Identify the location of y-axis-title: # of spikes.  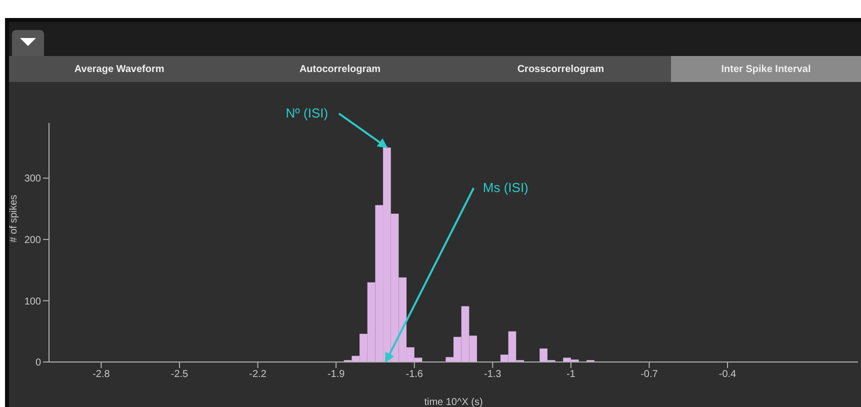
(14, 218).